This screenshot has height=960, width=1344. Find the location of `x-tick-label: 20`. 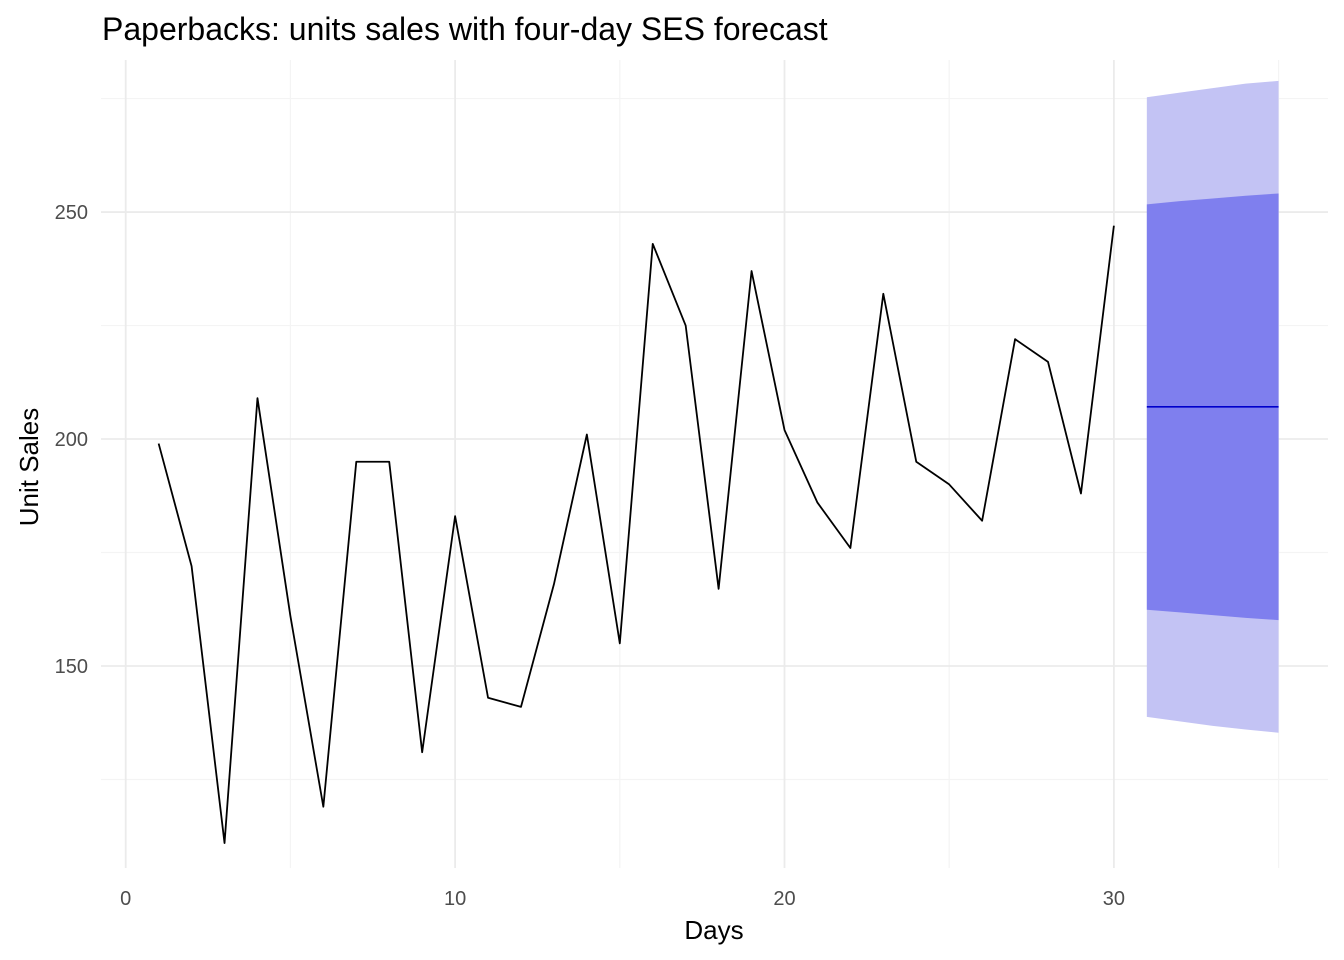

x-tick-label: 20 is located at coordinates (784, 899).